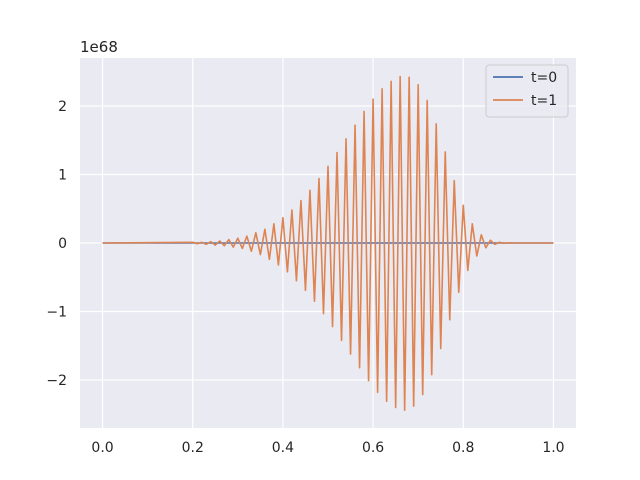 This screenshot has width=640, height=480. What do you see at coordinates (99, 47) in the screenshot?
I see `y-offset-label: 1e68` at bounding box center [99, 47].